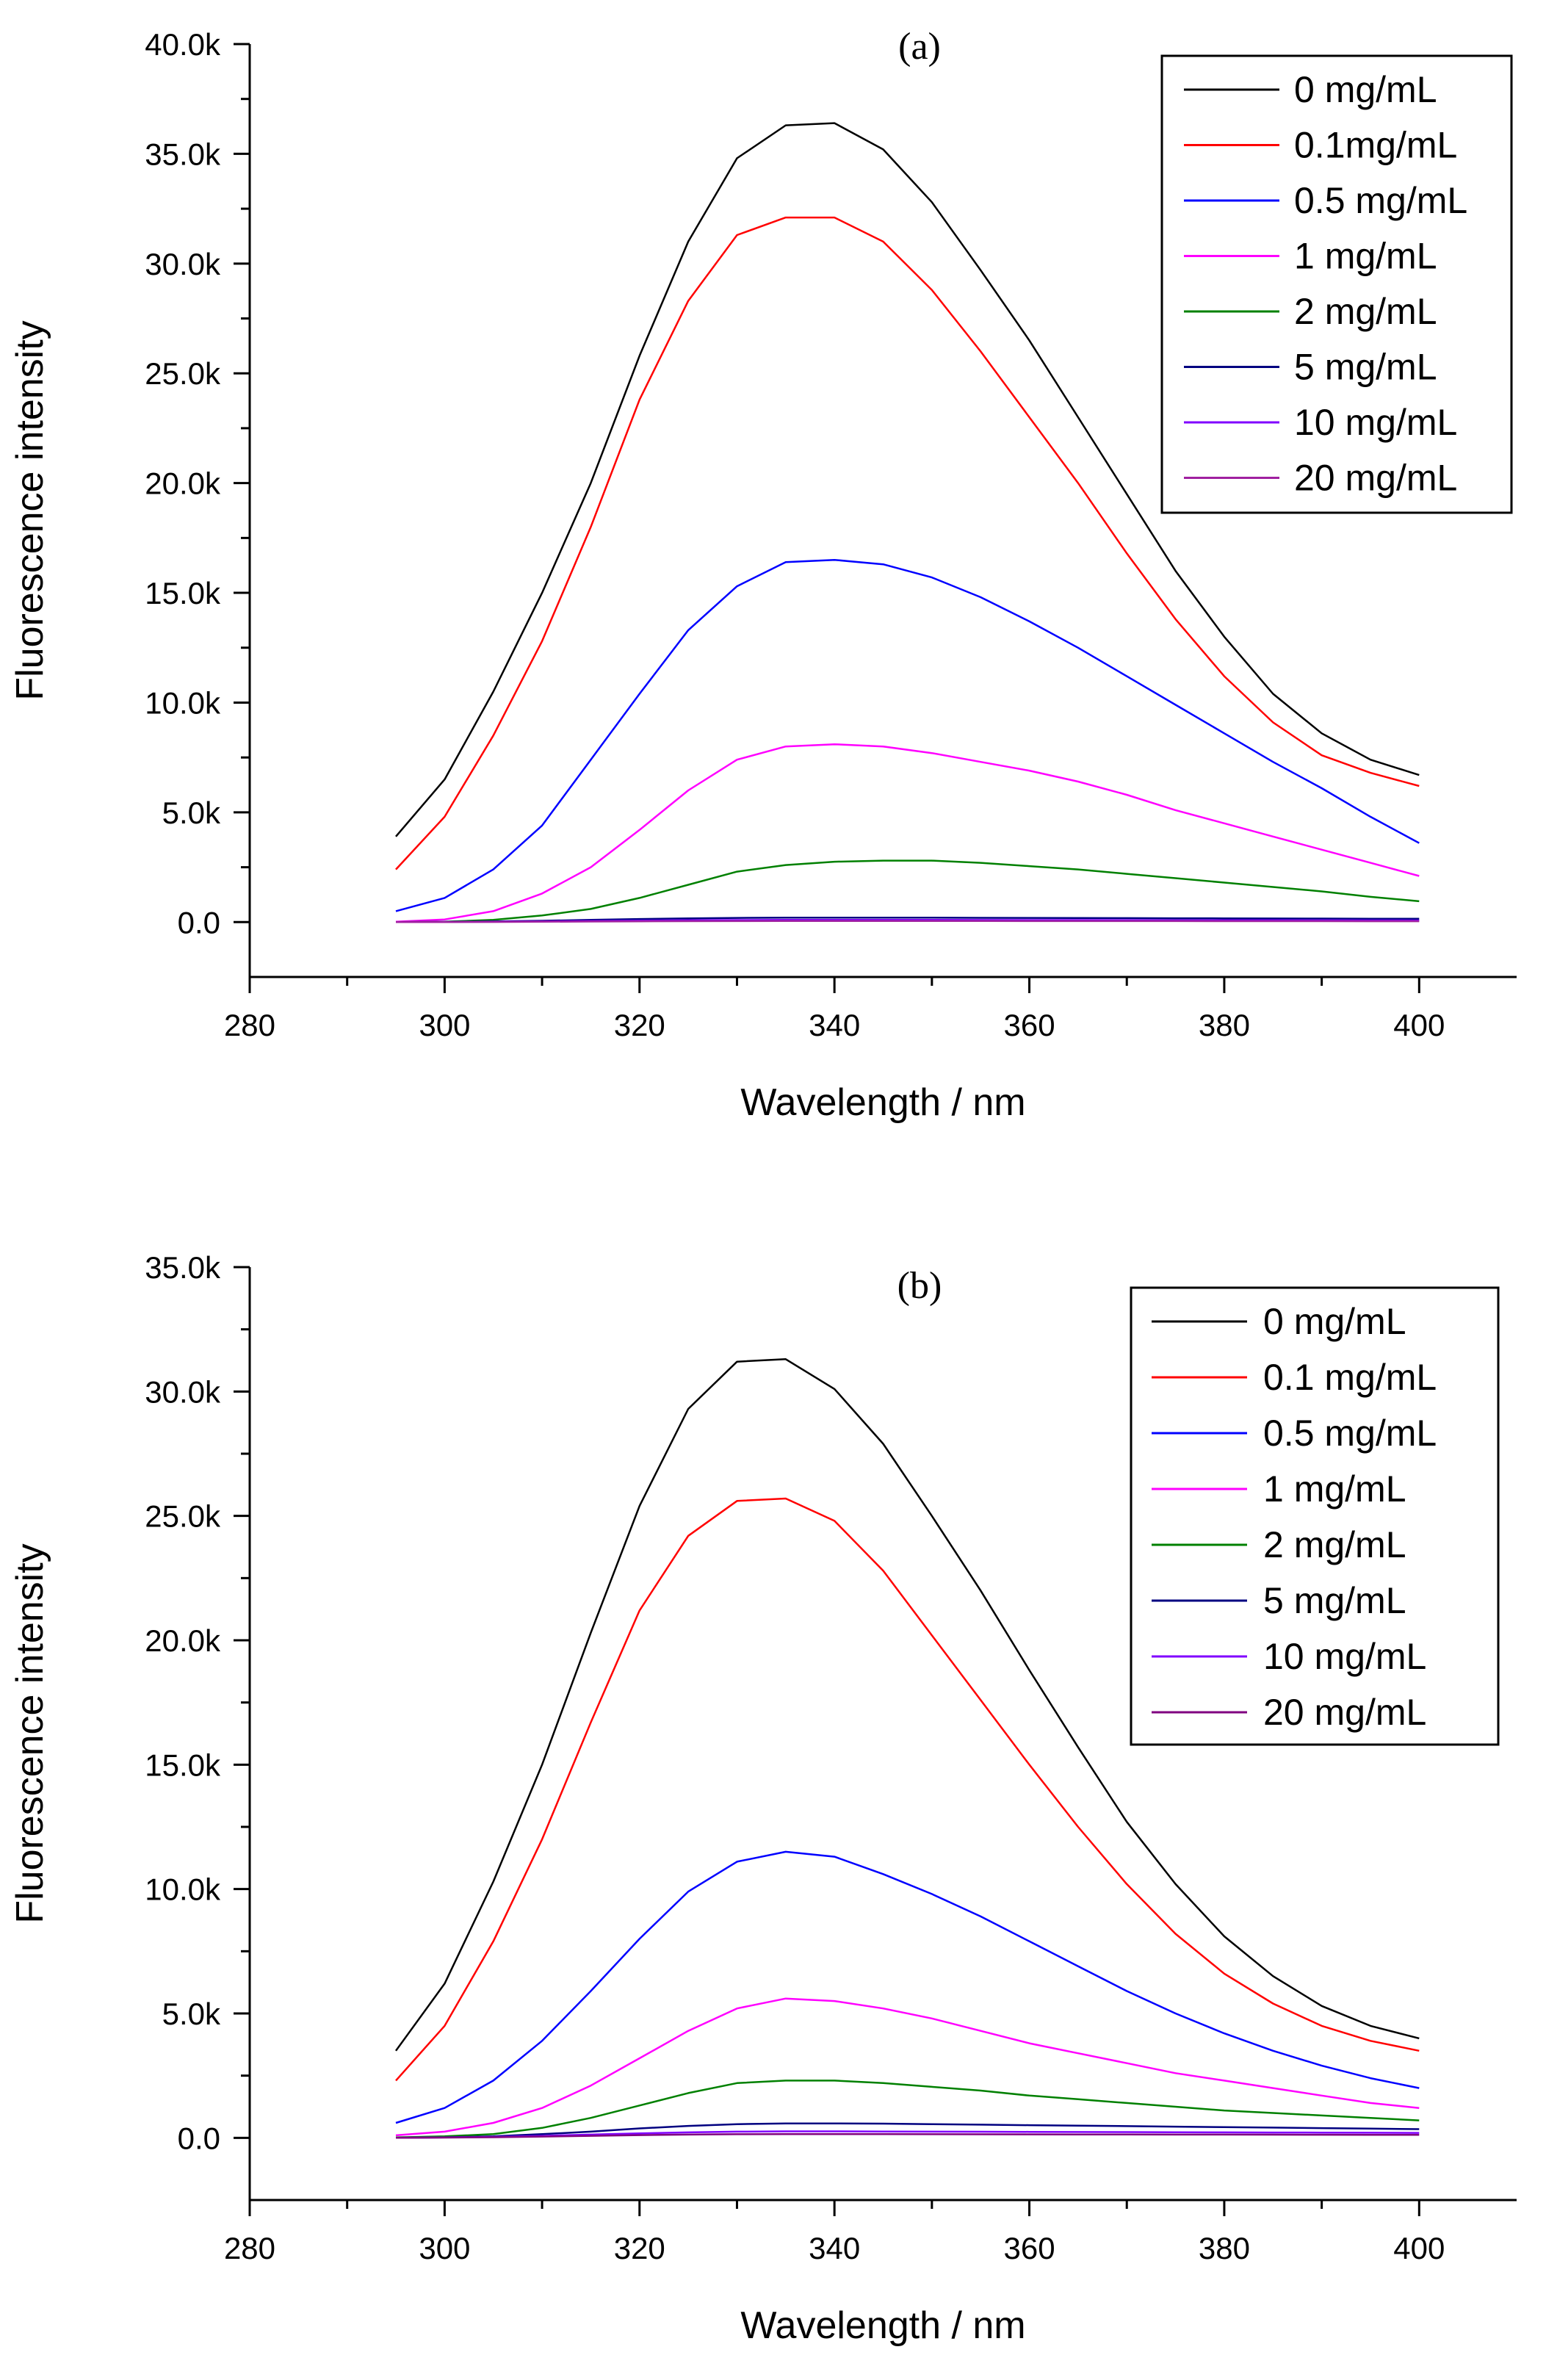  I want to click on panel-title: (b), so click(919, 1286).